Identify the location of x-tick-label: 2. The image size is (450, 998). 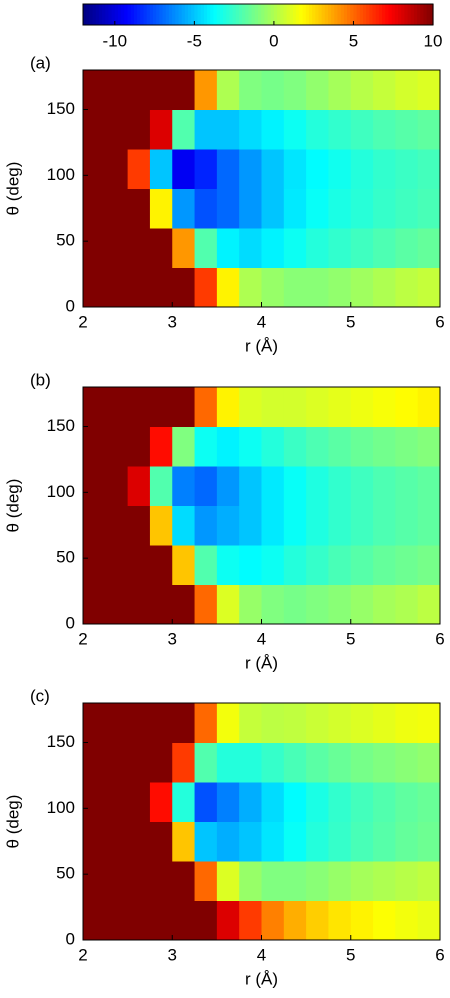
(82, 954).